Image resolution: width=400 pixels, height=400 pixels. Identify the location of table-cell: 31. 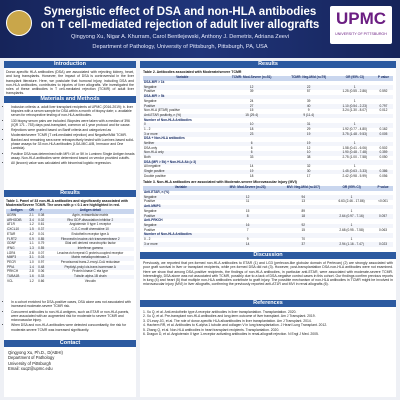
(308, 125).